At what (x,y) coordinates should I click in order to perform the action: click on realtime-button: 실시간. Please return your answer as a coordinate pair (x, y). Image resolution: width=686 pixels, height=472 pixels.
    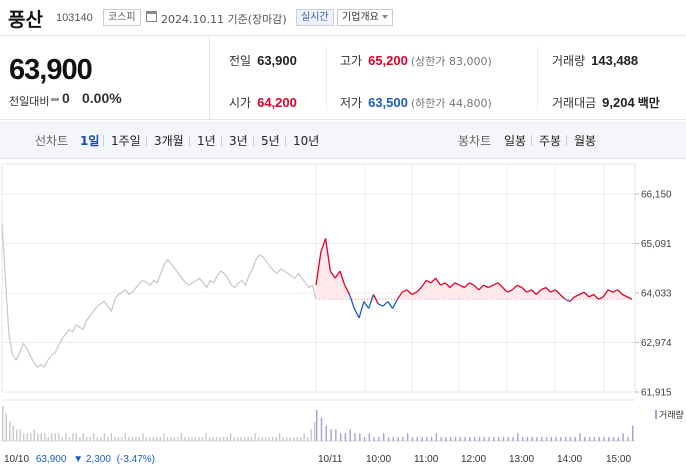
    Looking at the image, I should click on (315, 17).